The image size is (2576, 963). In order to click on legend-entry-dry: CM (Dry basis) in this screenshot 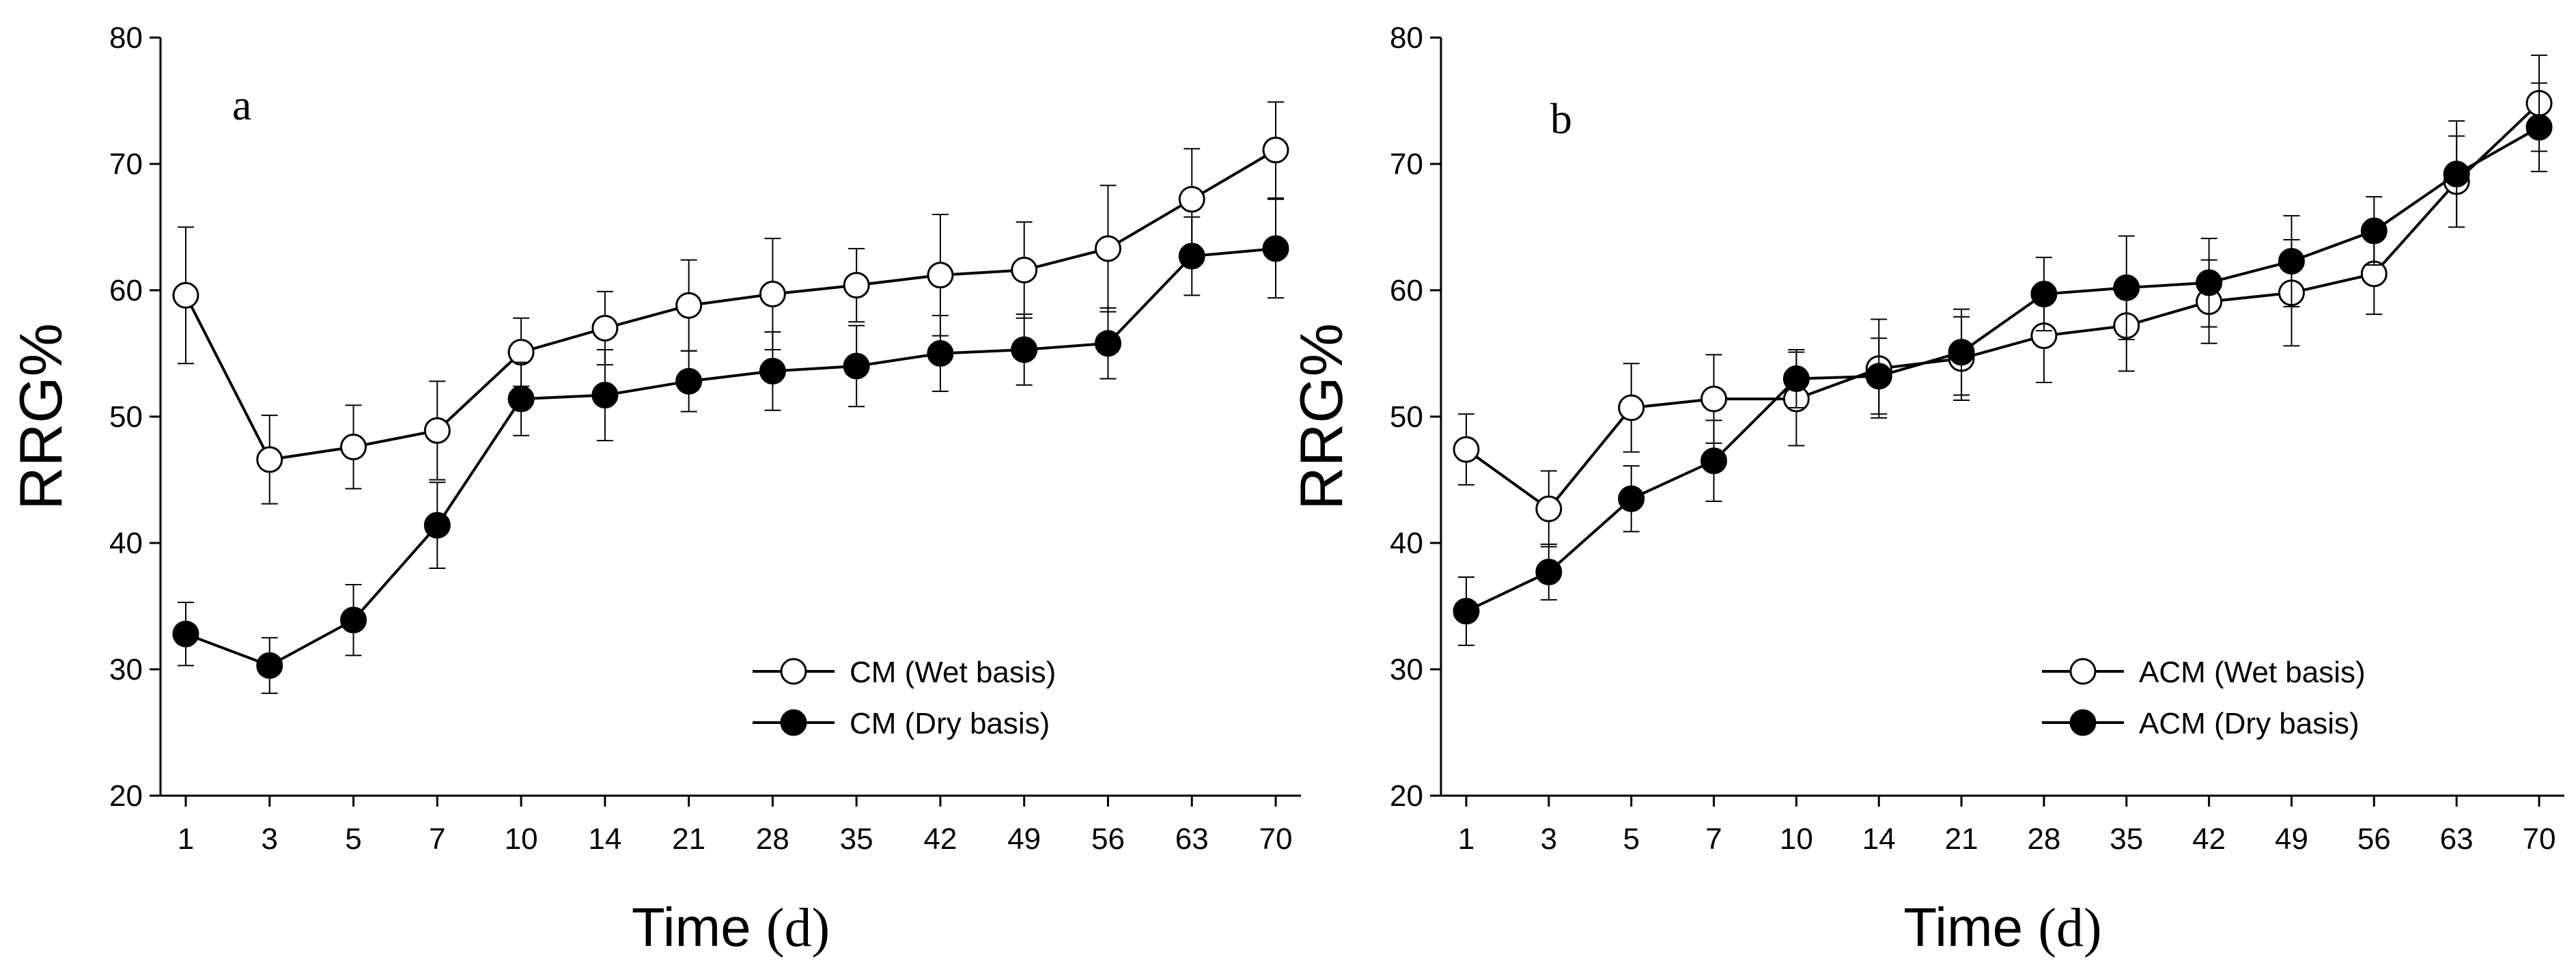, I will do `click(901, 723)`.